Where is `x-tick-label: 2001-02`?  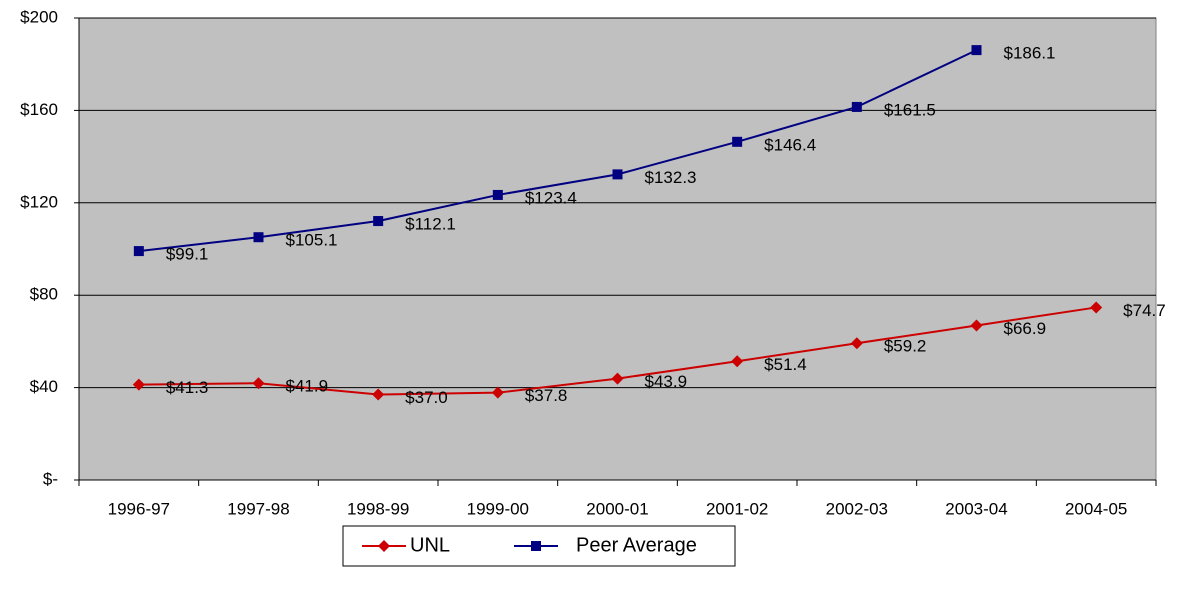
x-tick-label: 2001-02 is located at coordinates (737, 508).